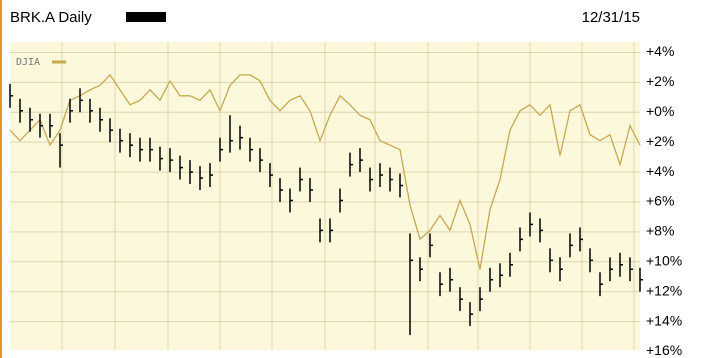 Image resolution: width=702 pixels, height=358 pixels. I want to click on title-swatch, so click(146, 17).